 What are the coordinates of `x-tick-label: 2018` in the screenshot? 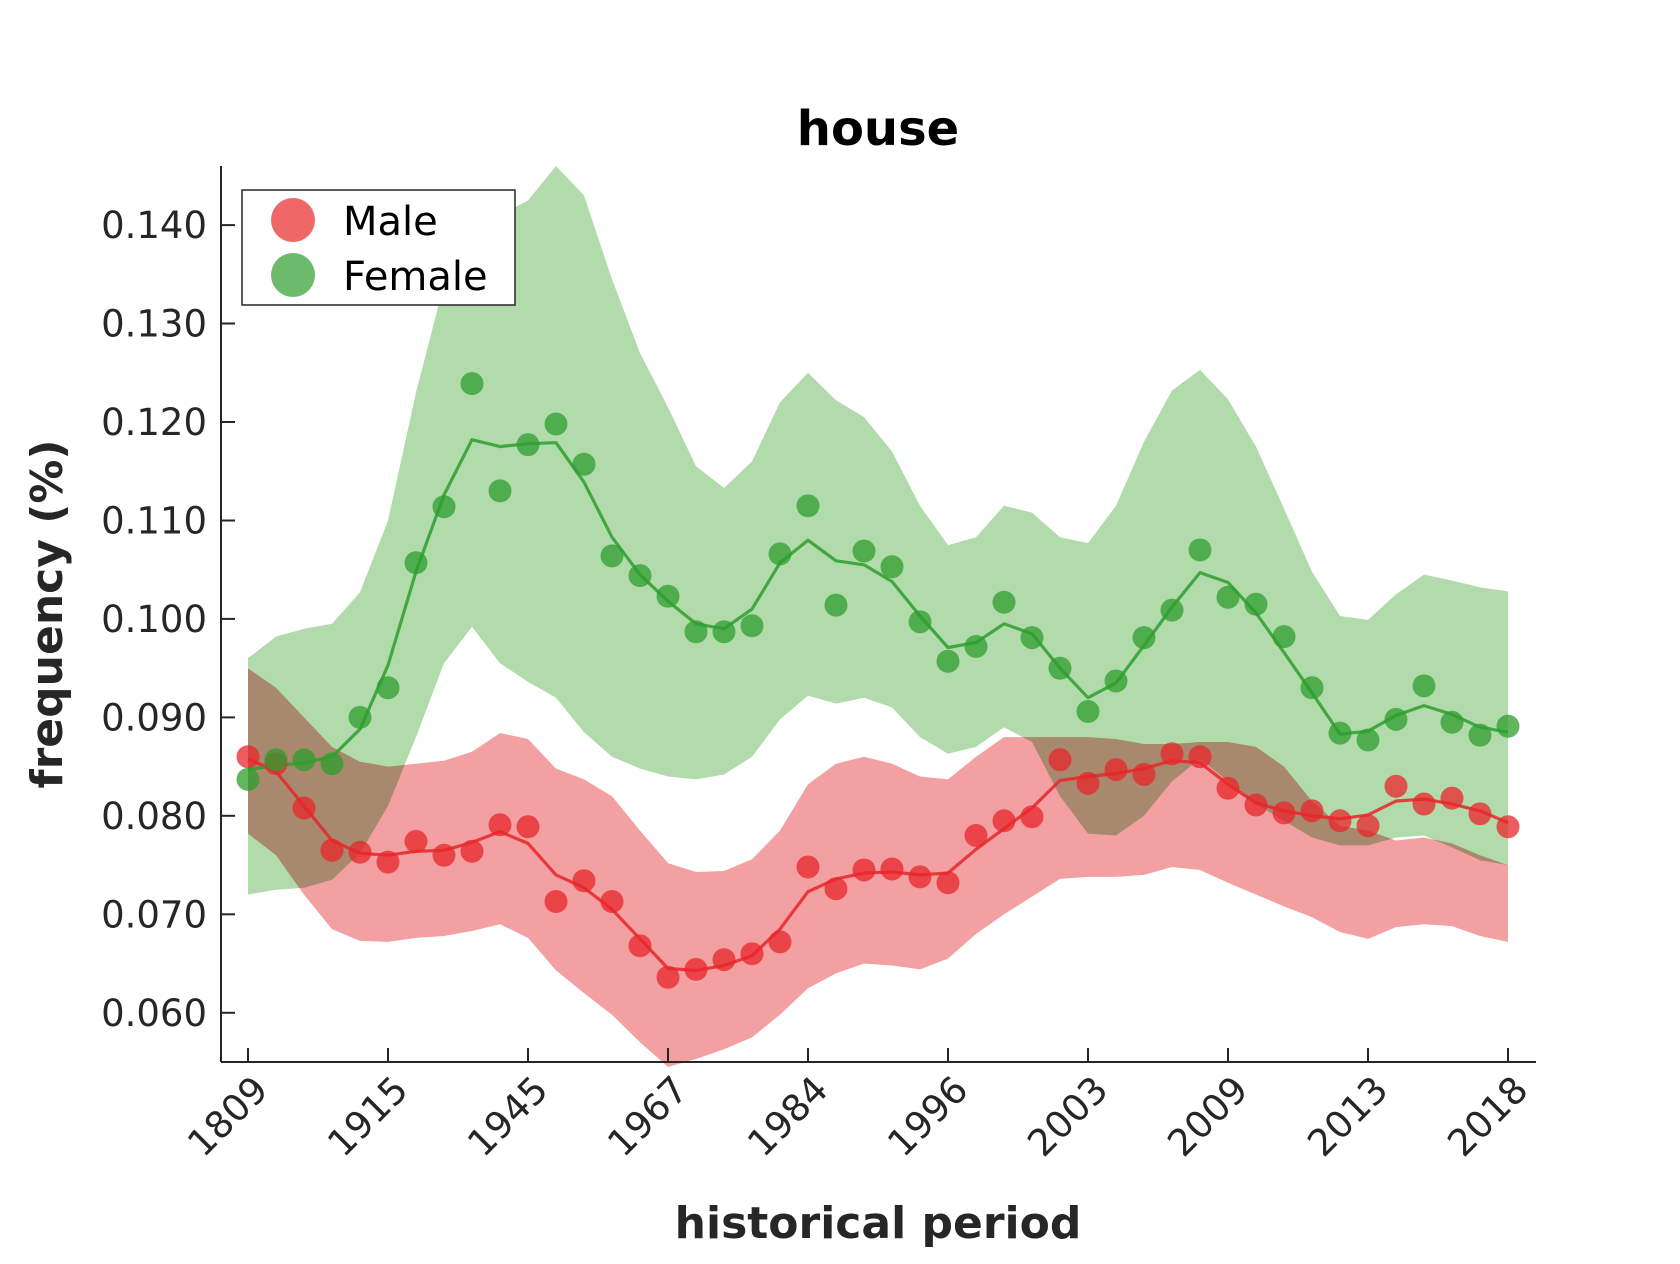 It's located at (1487, 1116).